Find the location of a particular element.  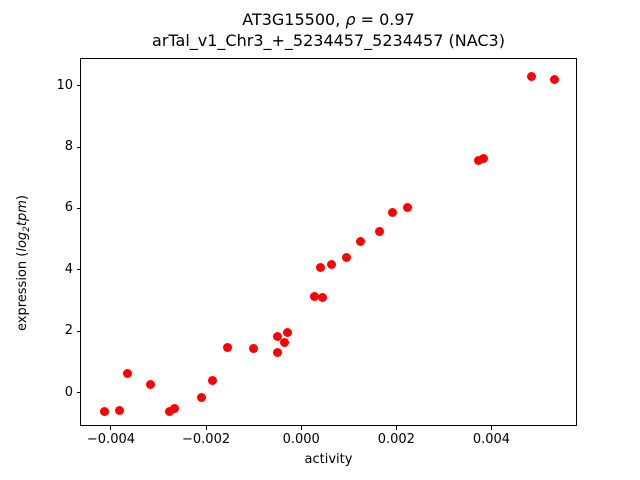

x-axis-label: activity is located at coordinates (328, 459).